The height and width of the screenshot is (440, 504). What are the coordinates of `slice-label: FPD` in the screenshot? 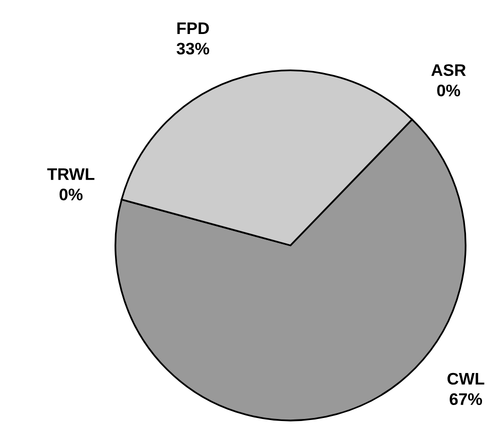 It's located at (193, 28).